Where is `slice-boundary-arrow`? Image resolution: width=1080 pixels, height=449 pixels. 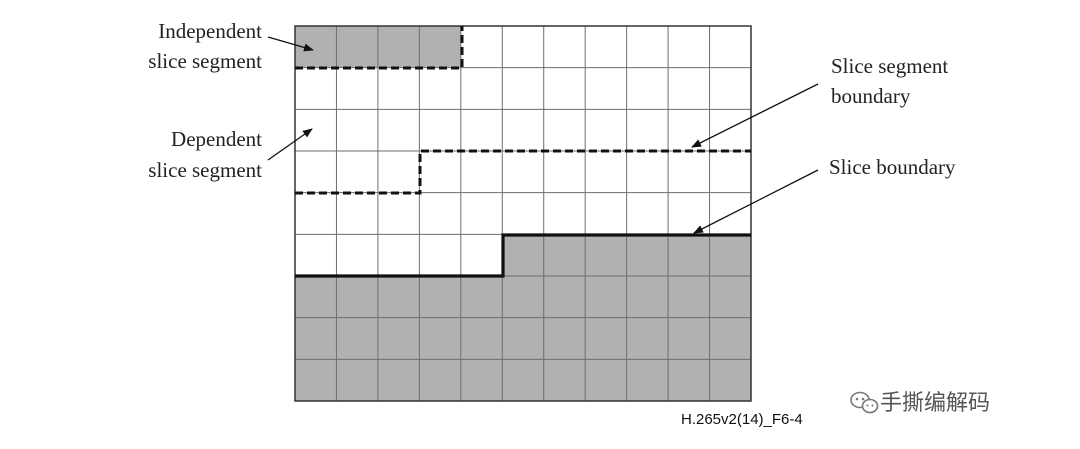 slice-boundary-arrow is located at coordinates (756, 201).